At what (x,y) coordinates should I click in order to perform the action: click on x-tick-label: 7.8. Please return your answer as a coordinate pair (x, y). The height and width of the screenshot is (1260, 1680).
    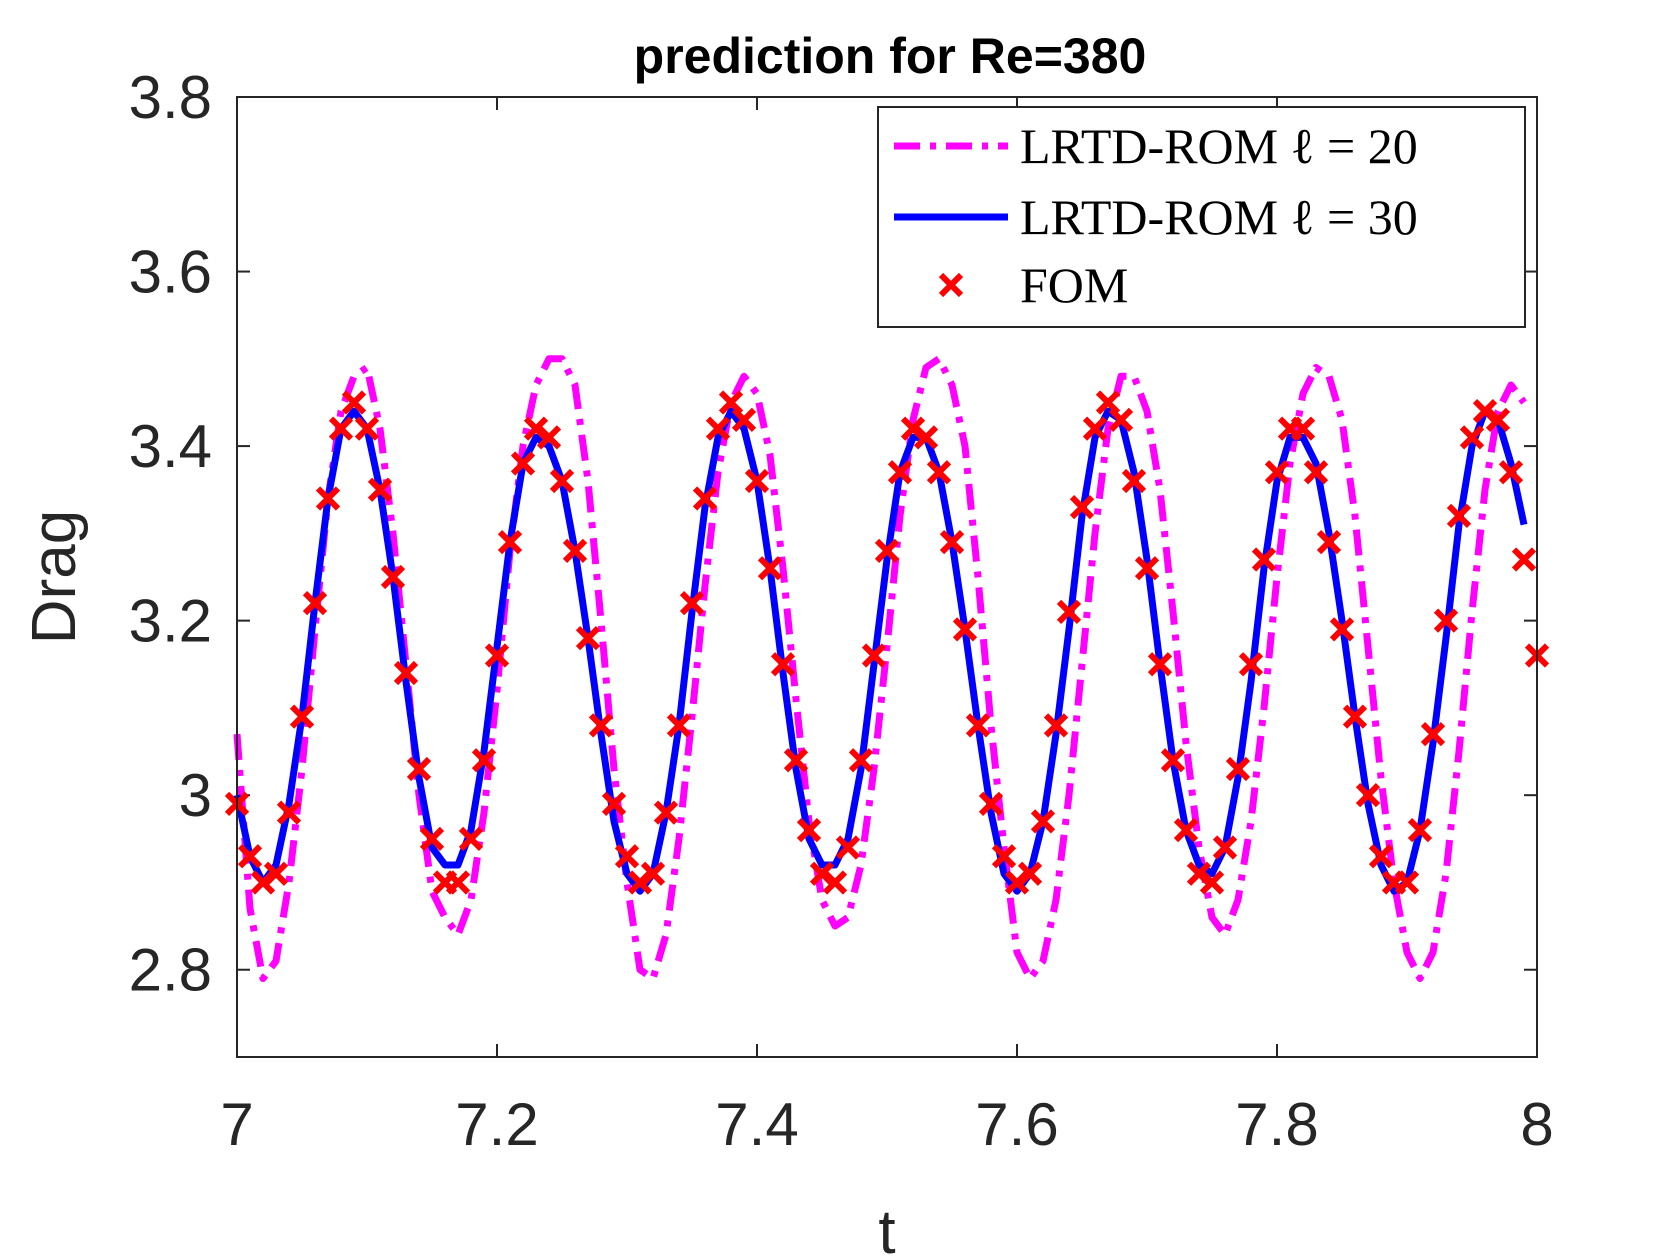
    Looking at the image, I should click on (1276, 1124).